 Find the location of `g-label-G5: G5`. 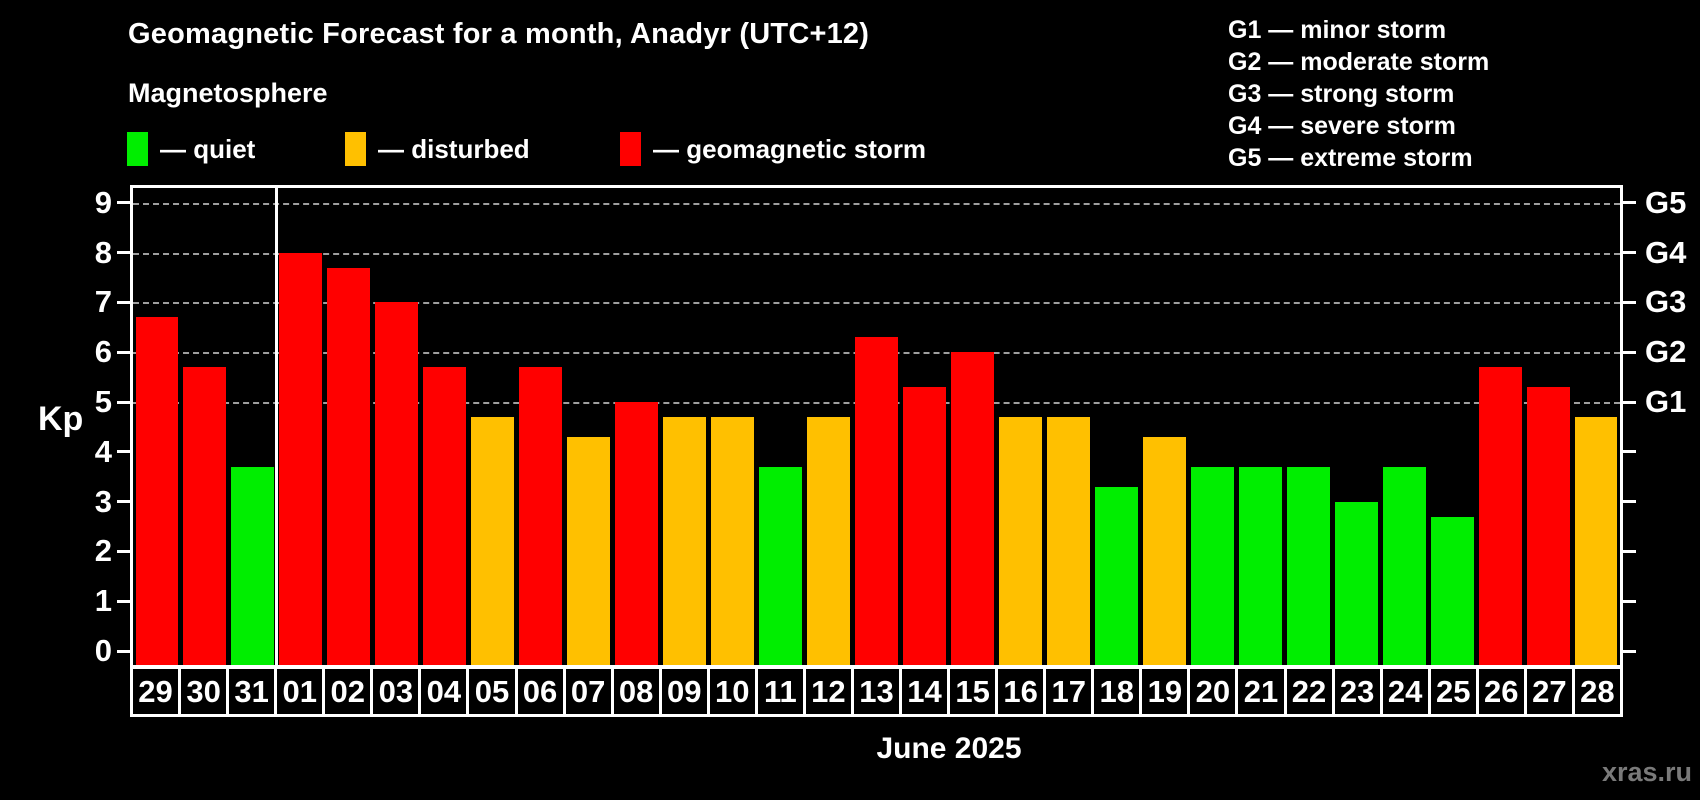

g-label-G5: G5 is located at coordinates (1666, 202).